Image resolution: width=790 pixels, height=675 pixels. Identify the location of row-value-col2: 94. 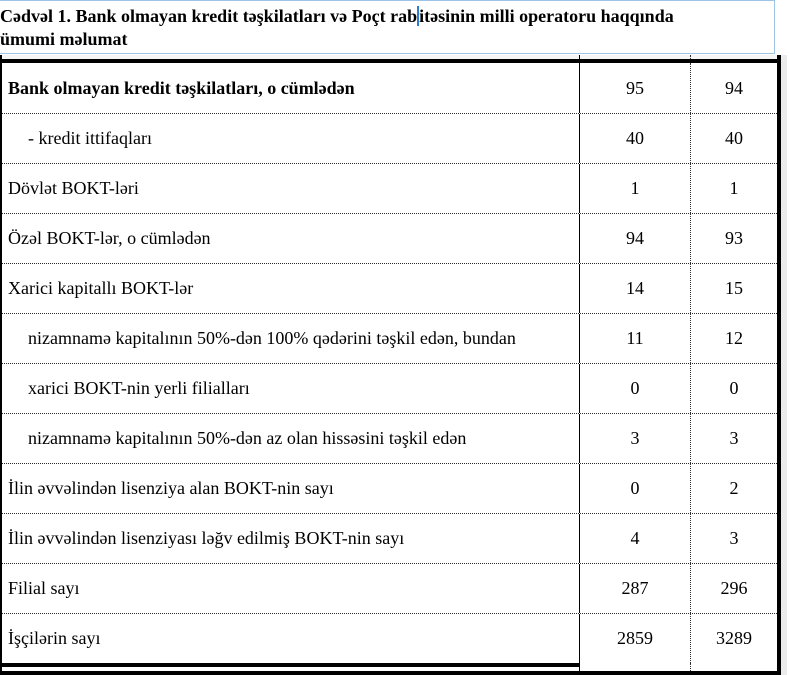
(734, 87).